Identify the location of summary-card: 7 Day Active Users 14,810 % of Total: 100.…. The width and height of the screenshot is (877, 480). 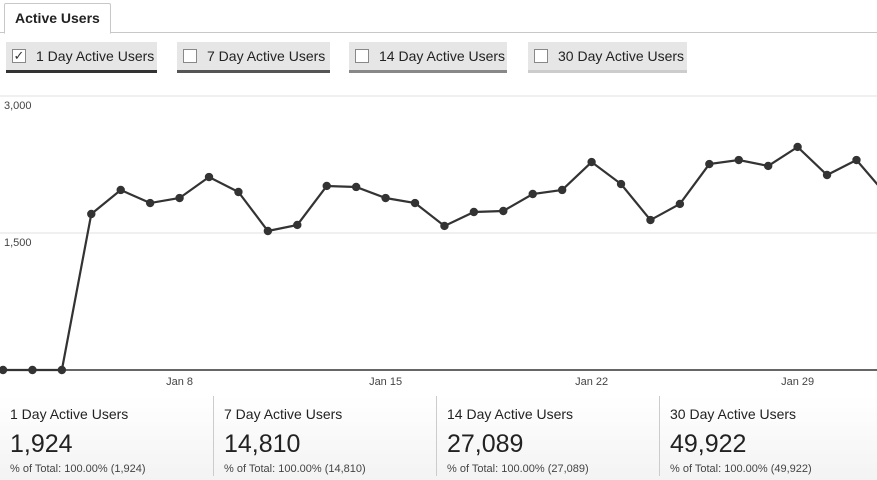
(324, 436).